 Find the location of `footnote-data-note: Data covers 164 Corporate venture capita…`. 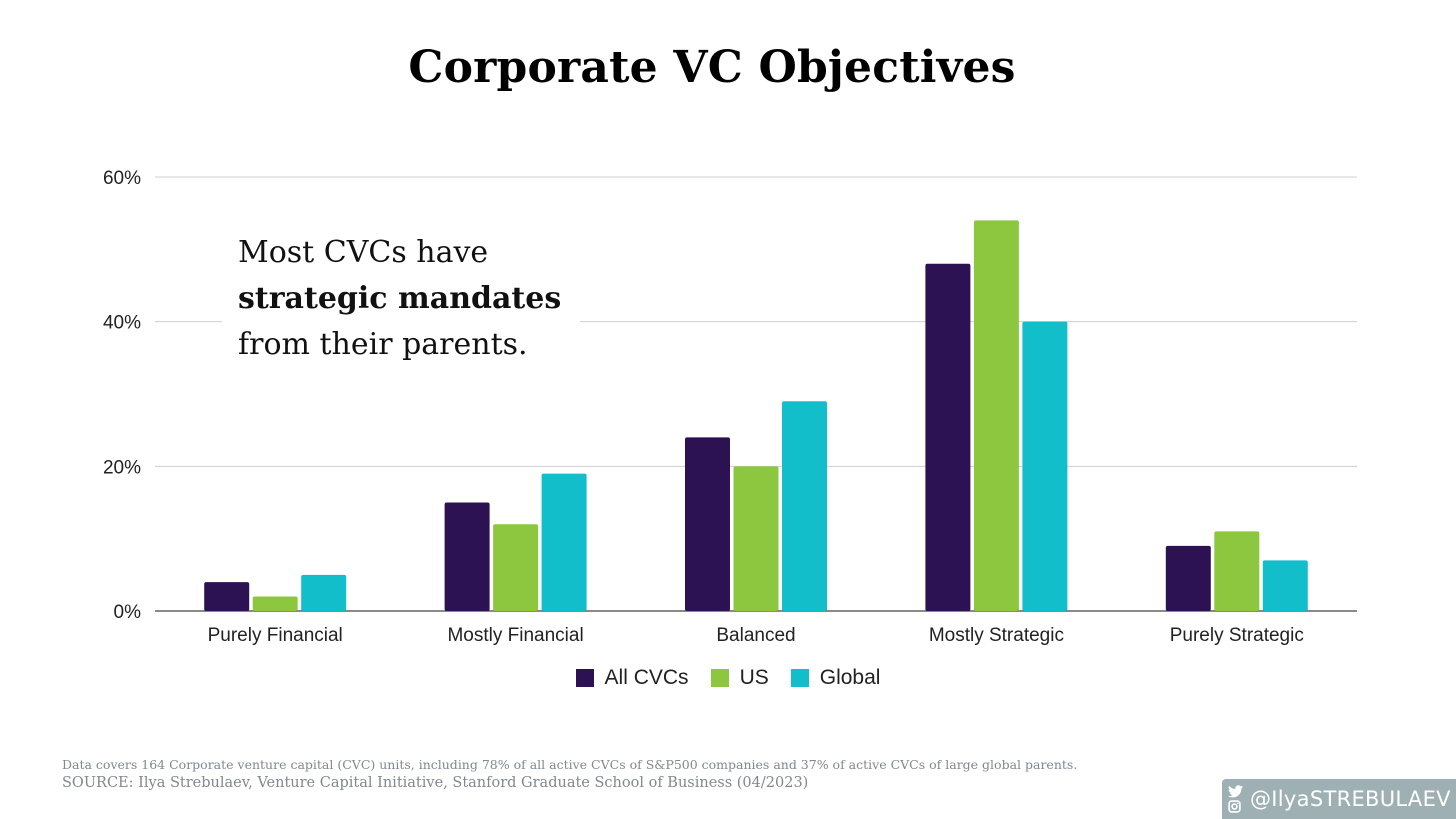

footnote-data-note: Data covers 164 Corporate venture capita… is located at coordinates (570, 764).